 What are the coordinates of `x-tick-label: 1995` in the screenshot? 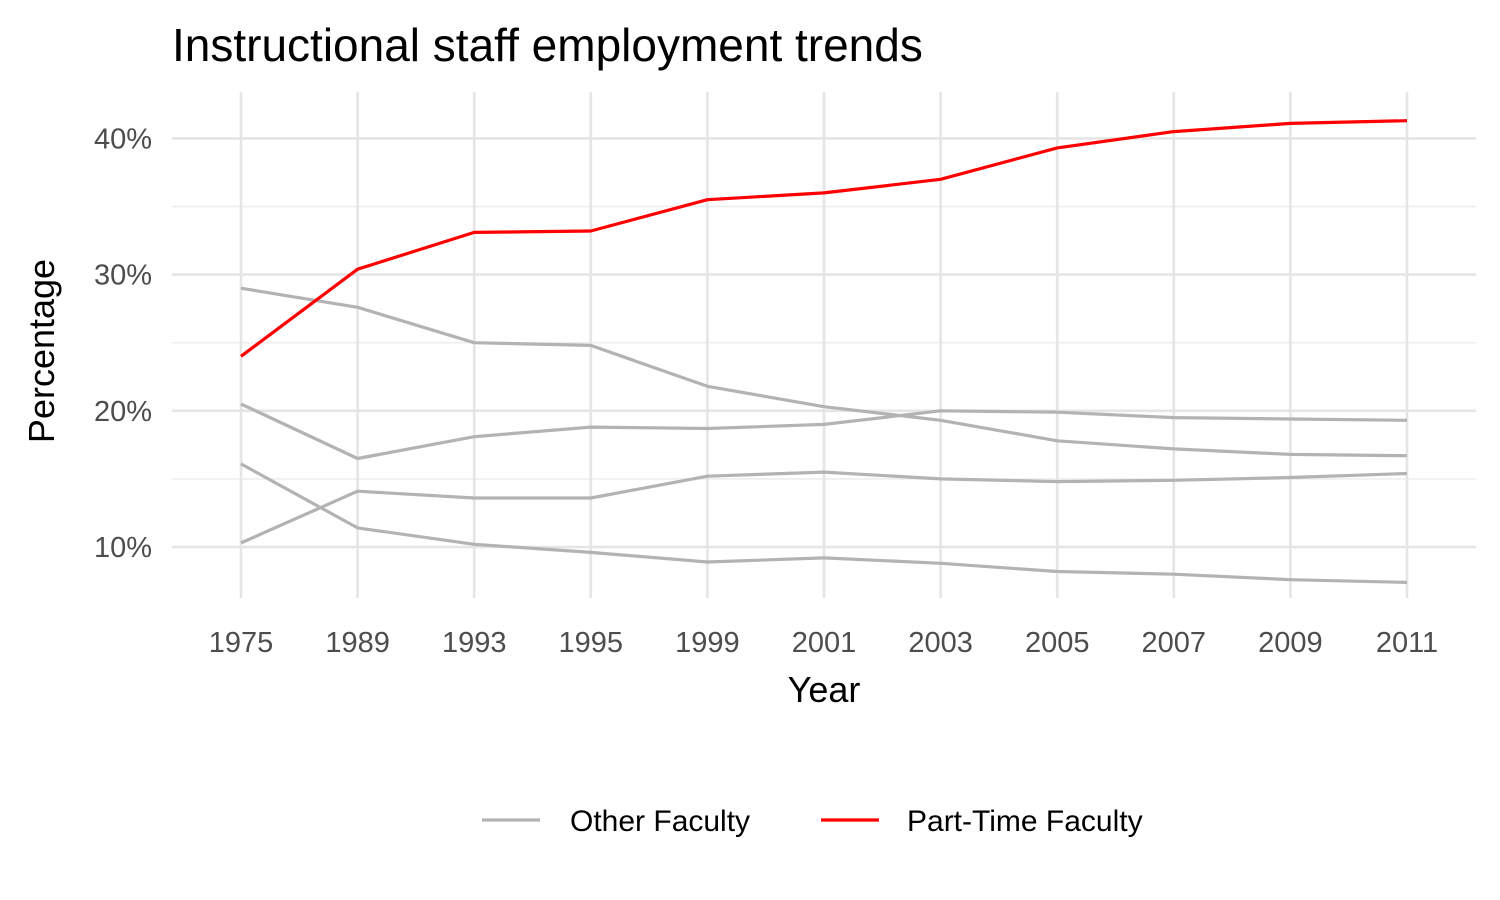 It's located at (591, 643).